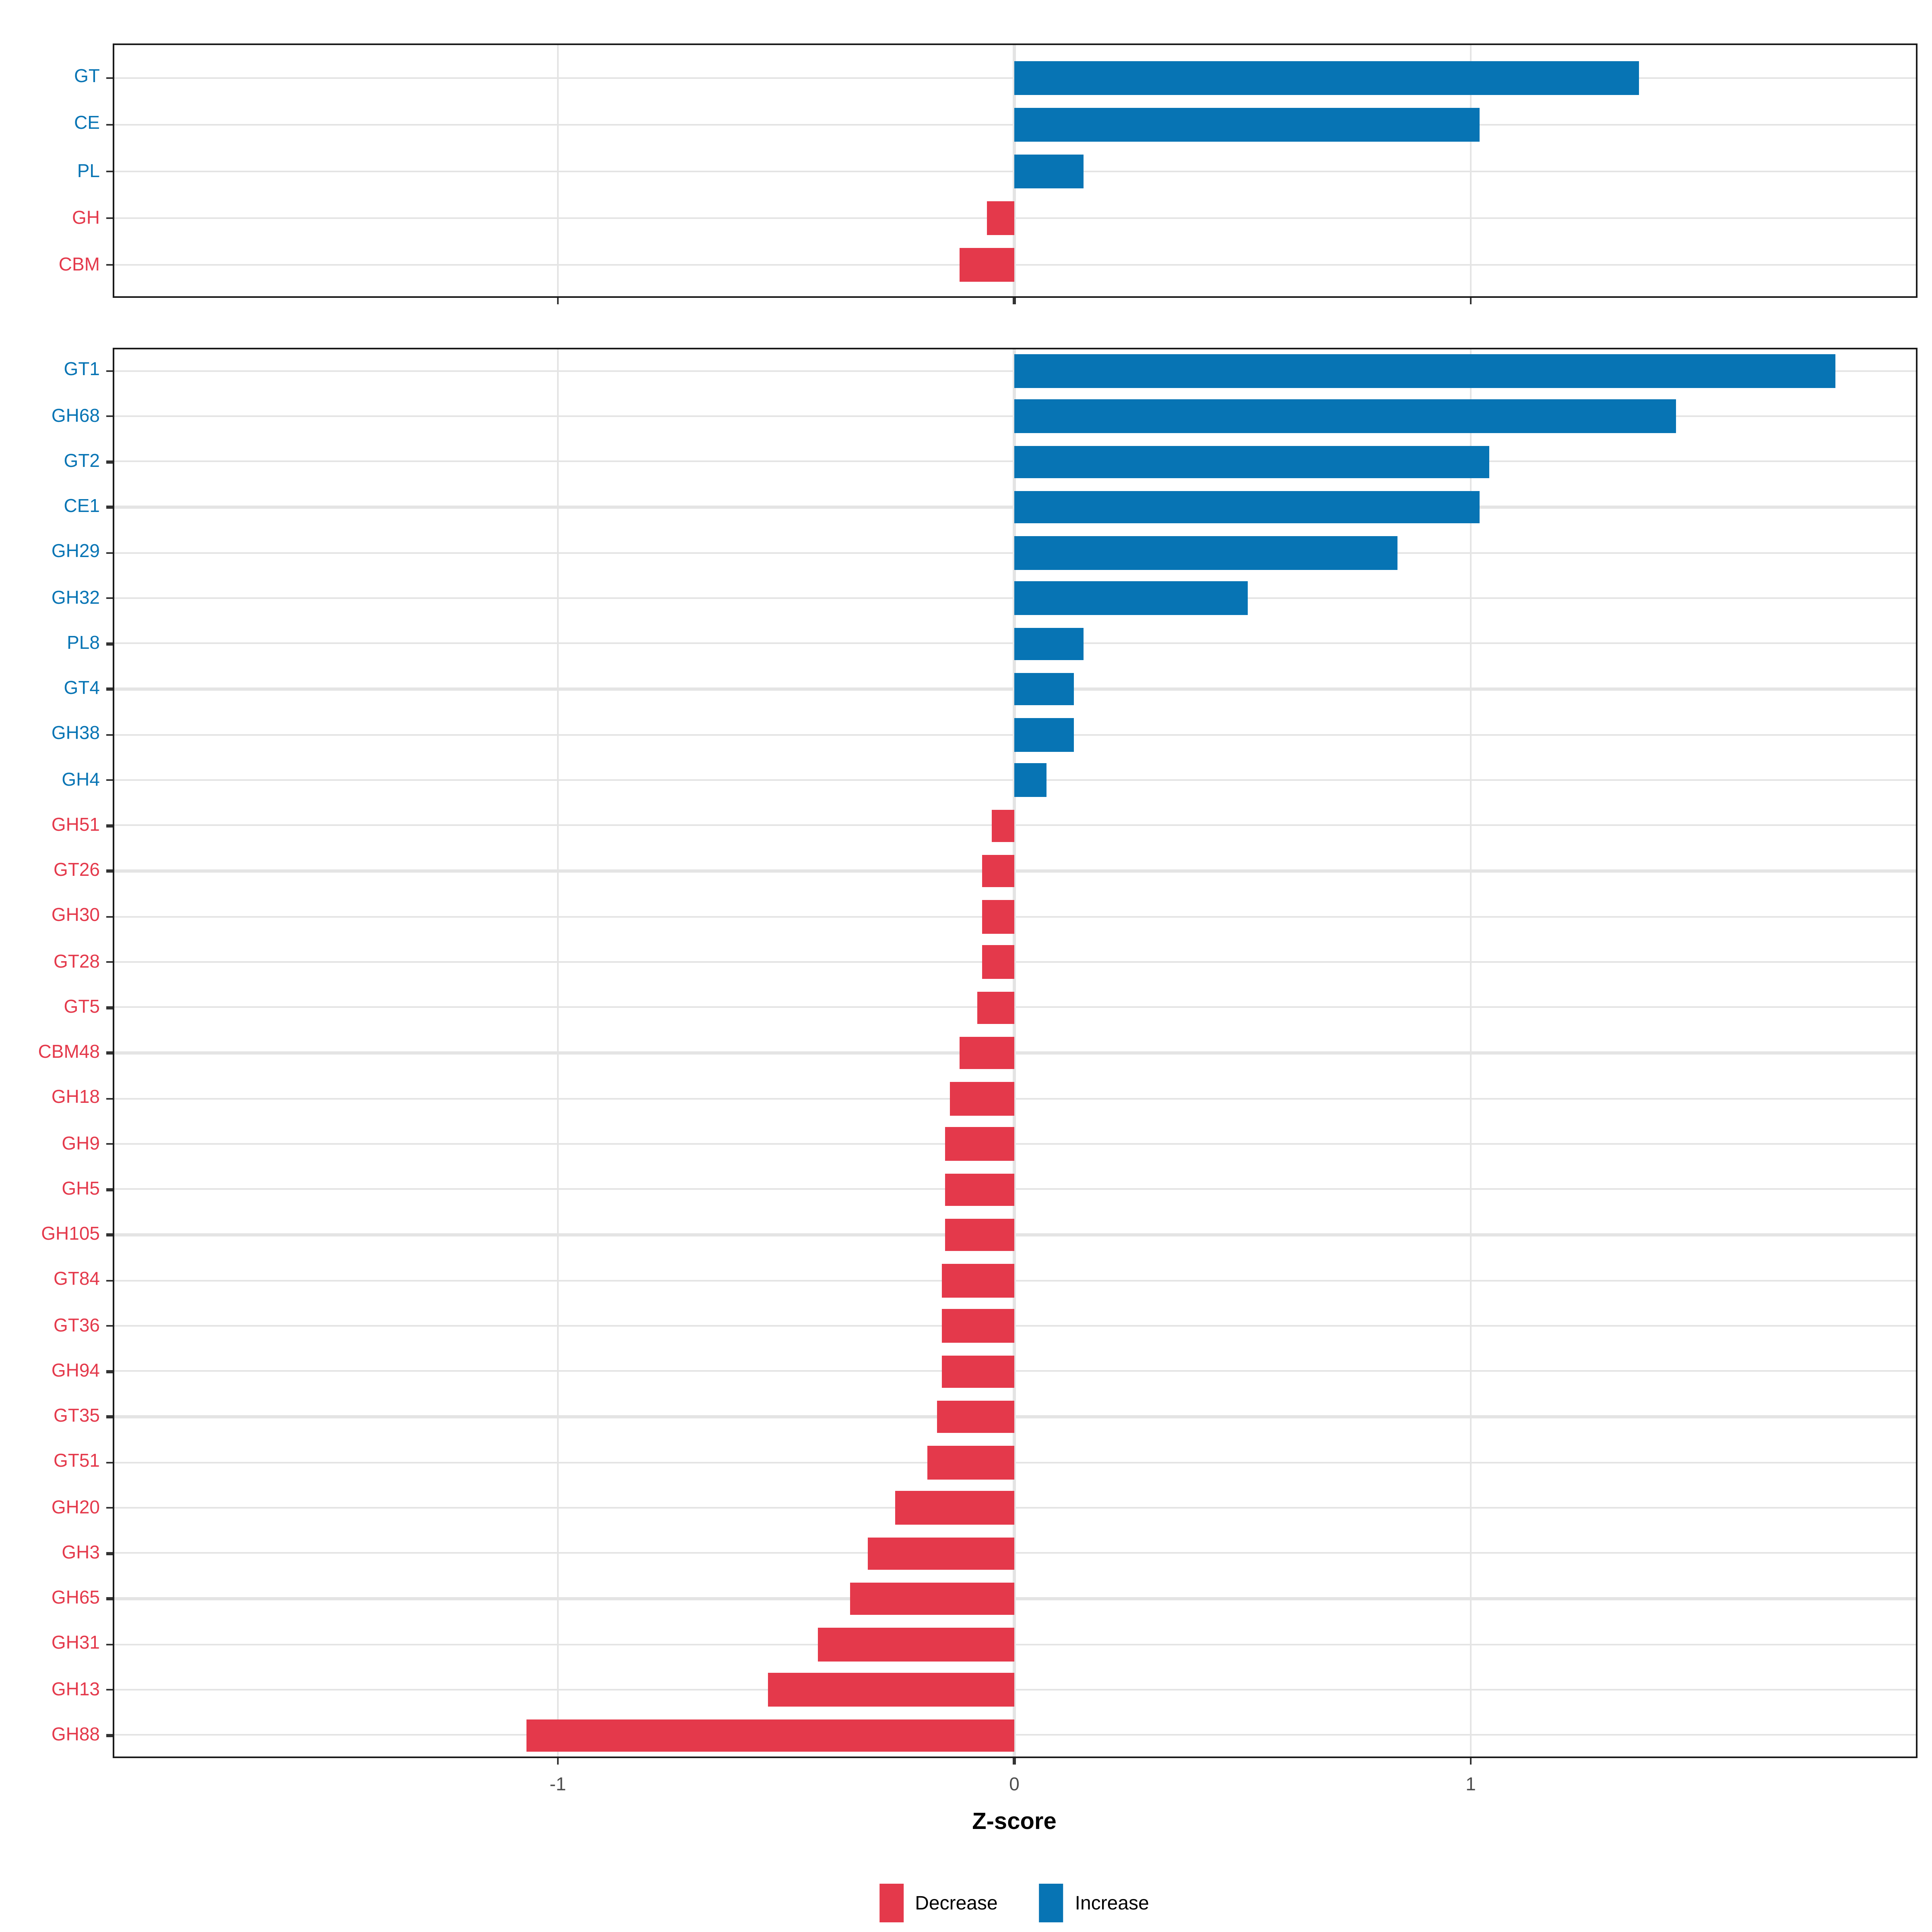  Describe the element at coordinates (75, 1507) in the screenshot. I see `category-label-gh20: GH20` at that location.